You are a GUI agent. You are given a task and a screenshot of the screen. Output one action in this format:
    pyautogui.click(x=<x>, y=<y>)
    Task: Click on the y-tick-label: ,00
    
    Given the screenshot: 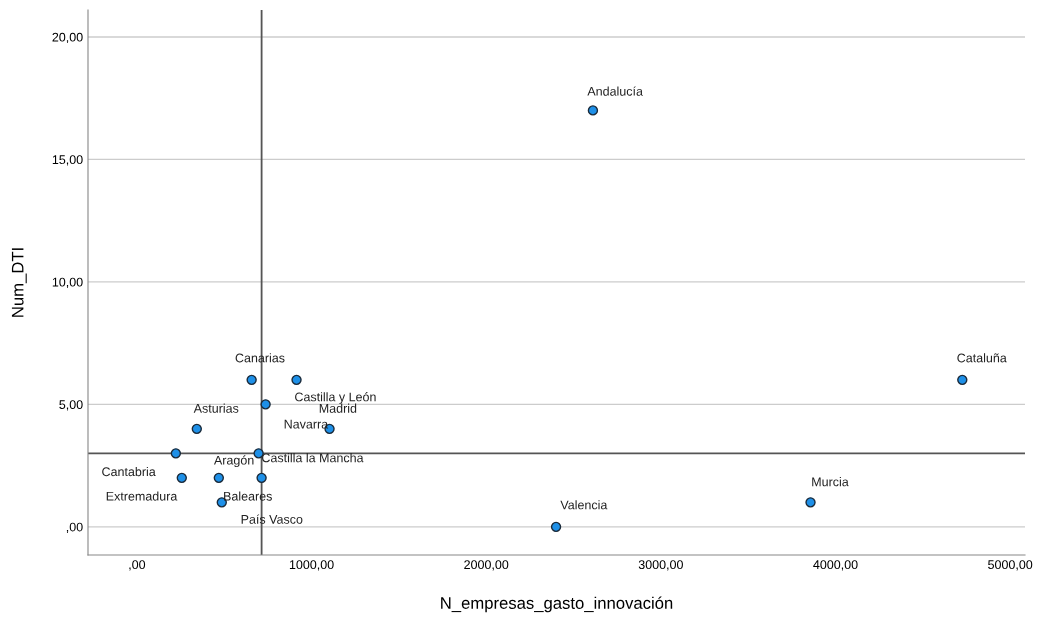 What is the action you would take?
    pyautogui.click(x=74, y=527)
    